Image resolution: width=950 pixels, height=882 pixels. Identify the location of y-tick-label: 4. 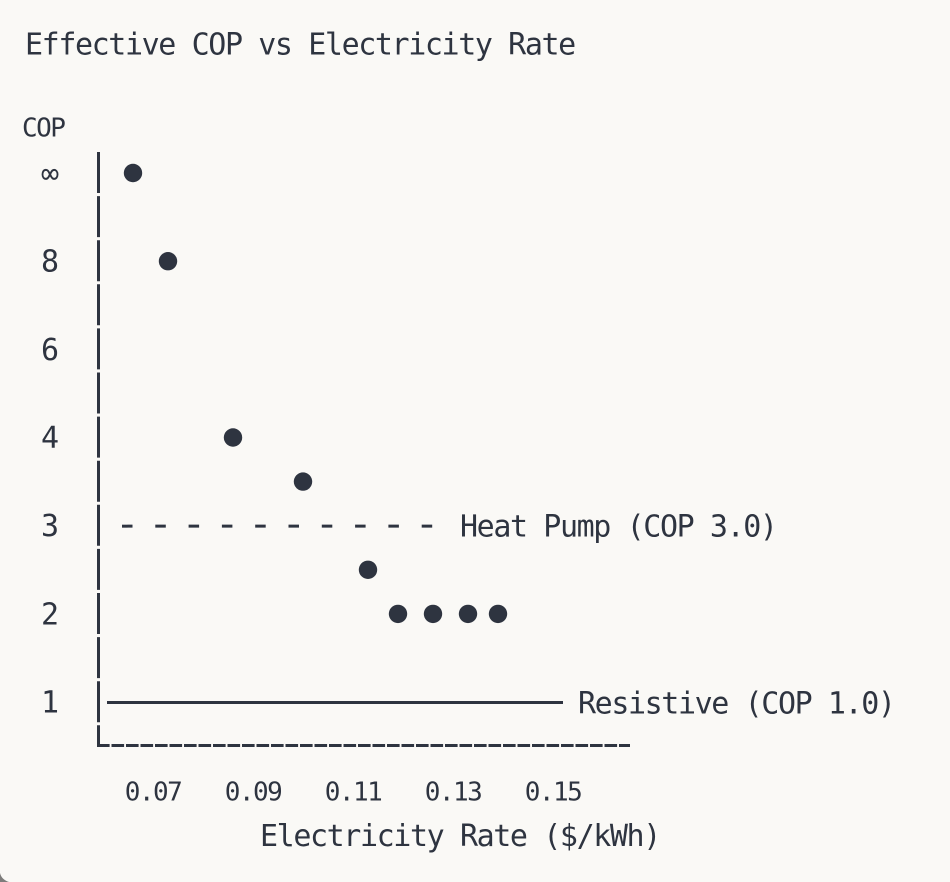
(50, 438).